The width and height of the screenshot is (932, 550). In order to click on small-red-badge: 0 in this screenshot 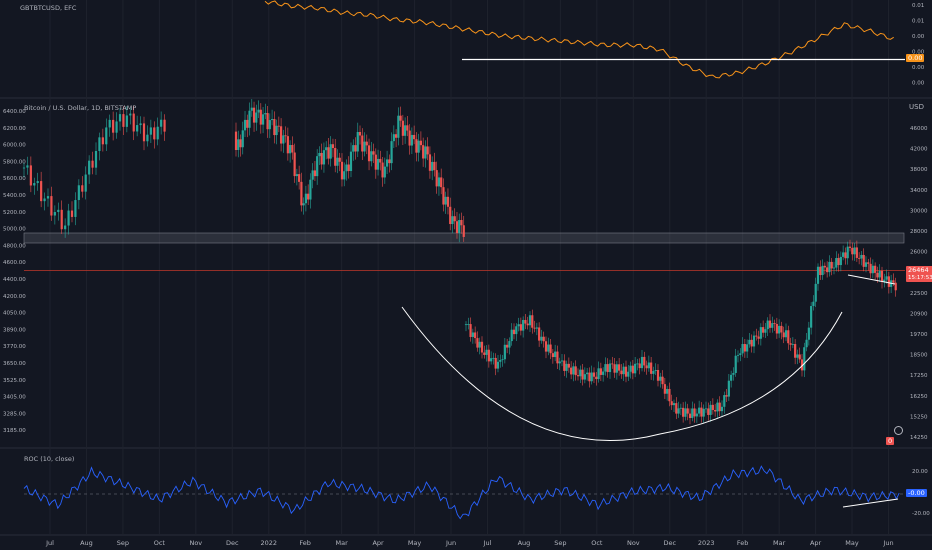, I will do `click(890, 441)`.